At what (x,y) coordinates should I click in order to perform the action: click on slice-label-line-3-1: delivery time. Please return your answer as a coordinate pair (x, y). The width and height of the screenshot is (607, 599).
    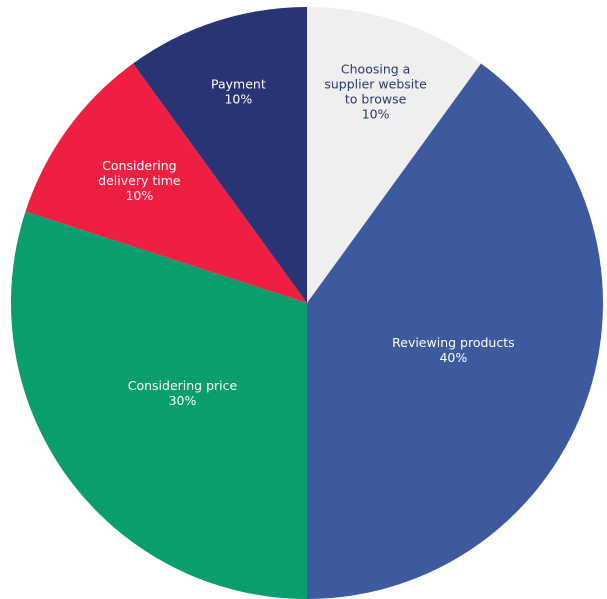
    Looking at the image, I should click on (139, 180).